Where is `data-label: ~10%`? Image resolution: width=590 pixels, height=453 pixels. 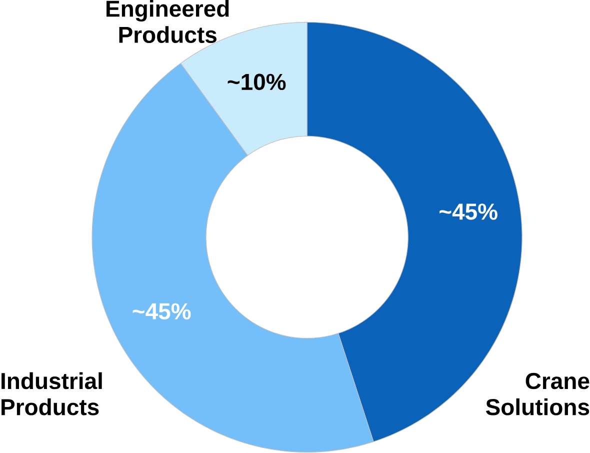 data-label: ~10% is located at coordinates (257, 82).